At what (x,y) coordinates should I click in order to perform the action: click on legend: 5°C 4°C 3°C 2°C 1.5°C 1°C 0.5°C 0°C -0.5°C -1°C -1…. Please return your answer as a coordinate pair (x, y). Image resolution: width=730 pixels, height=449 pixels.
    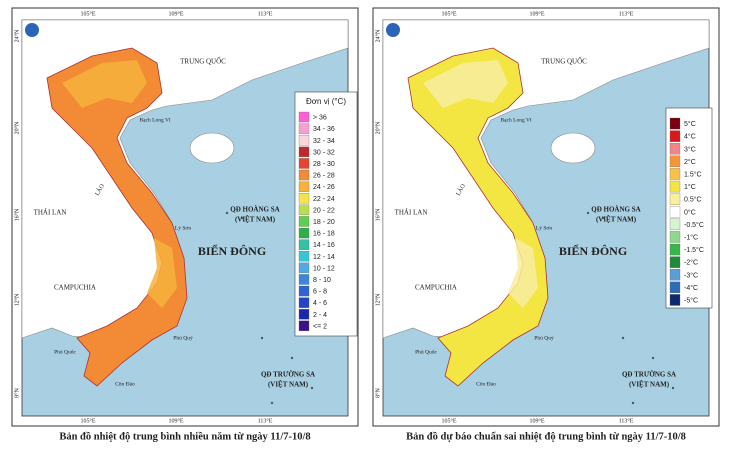
    Looking at the image, I should click on (689, 208).